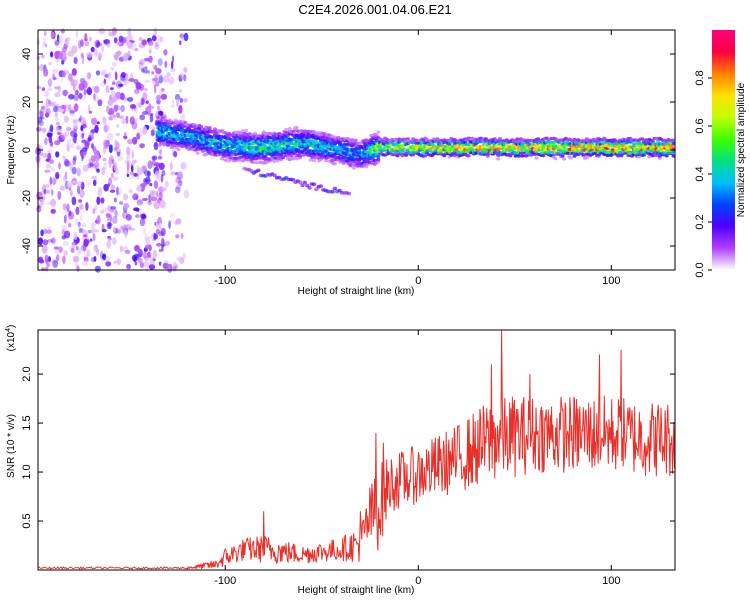  What do you see at coordinates (418, 281) in the screenshot?
I see `x-tick-label: 0` at bounding box center [418, 281].